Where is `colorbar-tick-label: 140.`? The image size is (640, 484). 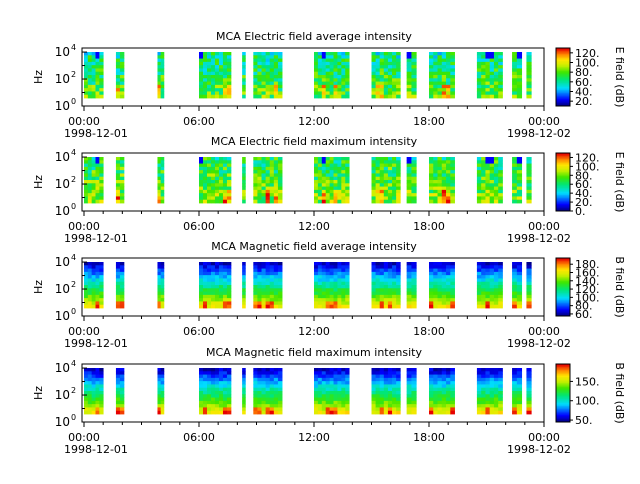 colorbar-tick-label: 140. is located at coordinates (587, 281).